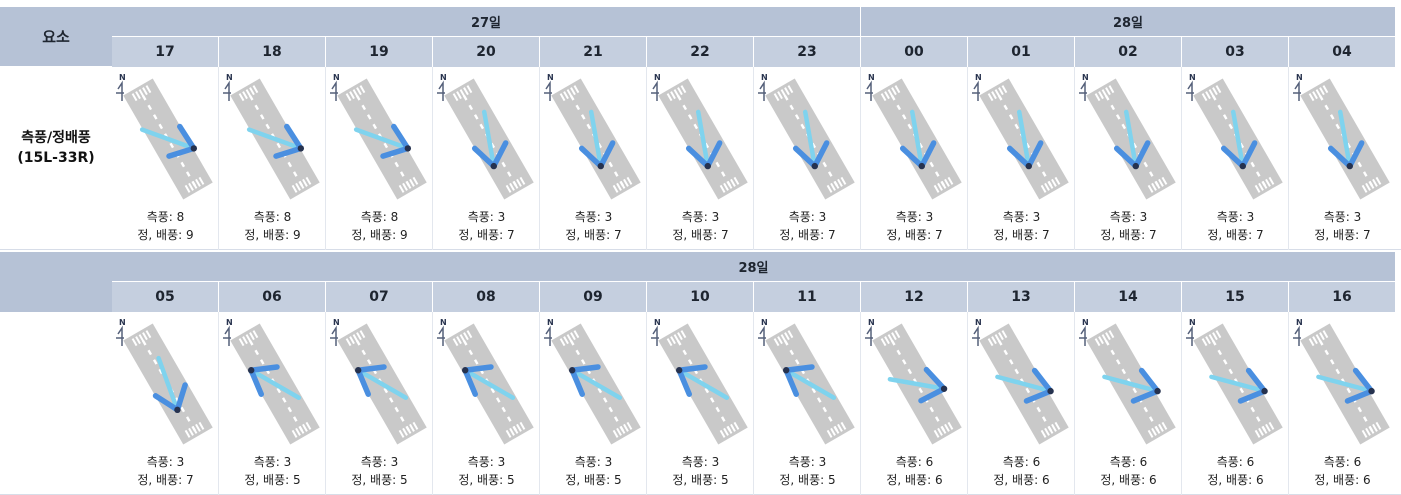 This screenshot has height=495, width=1401. Describe the element at coordinates (164, 297) in the screenshot. I see `hour-header-label: 05` at that location.